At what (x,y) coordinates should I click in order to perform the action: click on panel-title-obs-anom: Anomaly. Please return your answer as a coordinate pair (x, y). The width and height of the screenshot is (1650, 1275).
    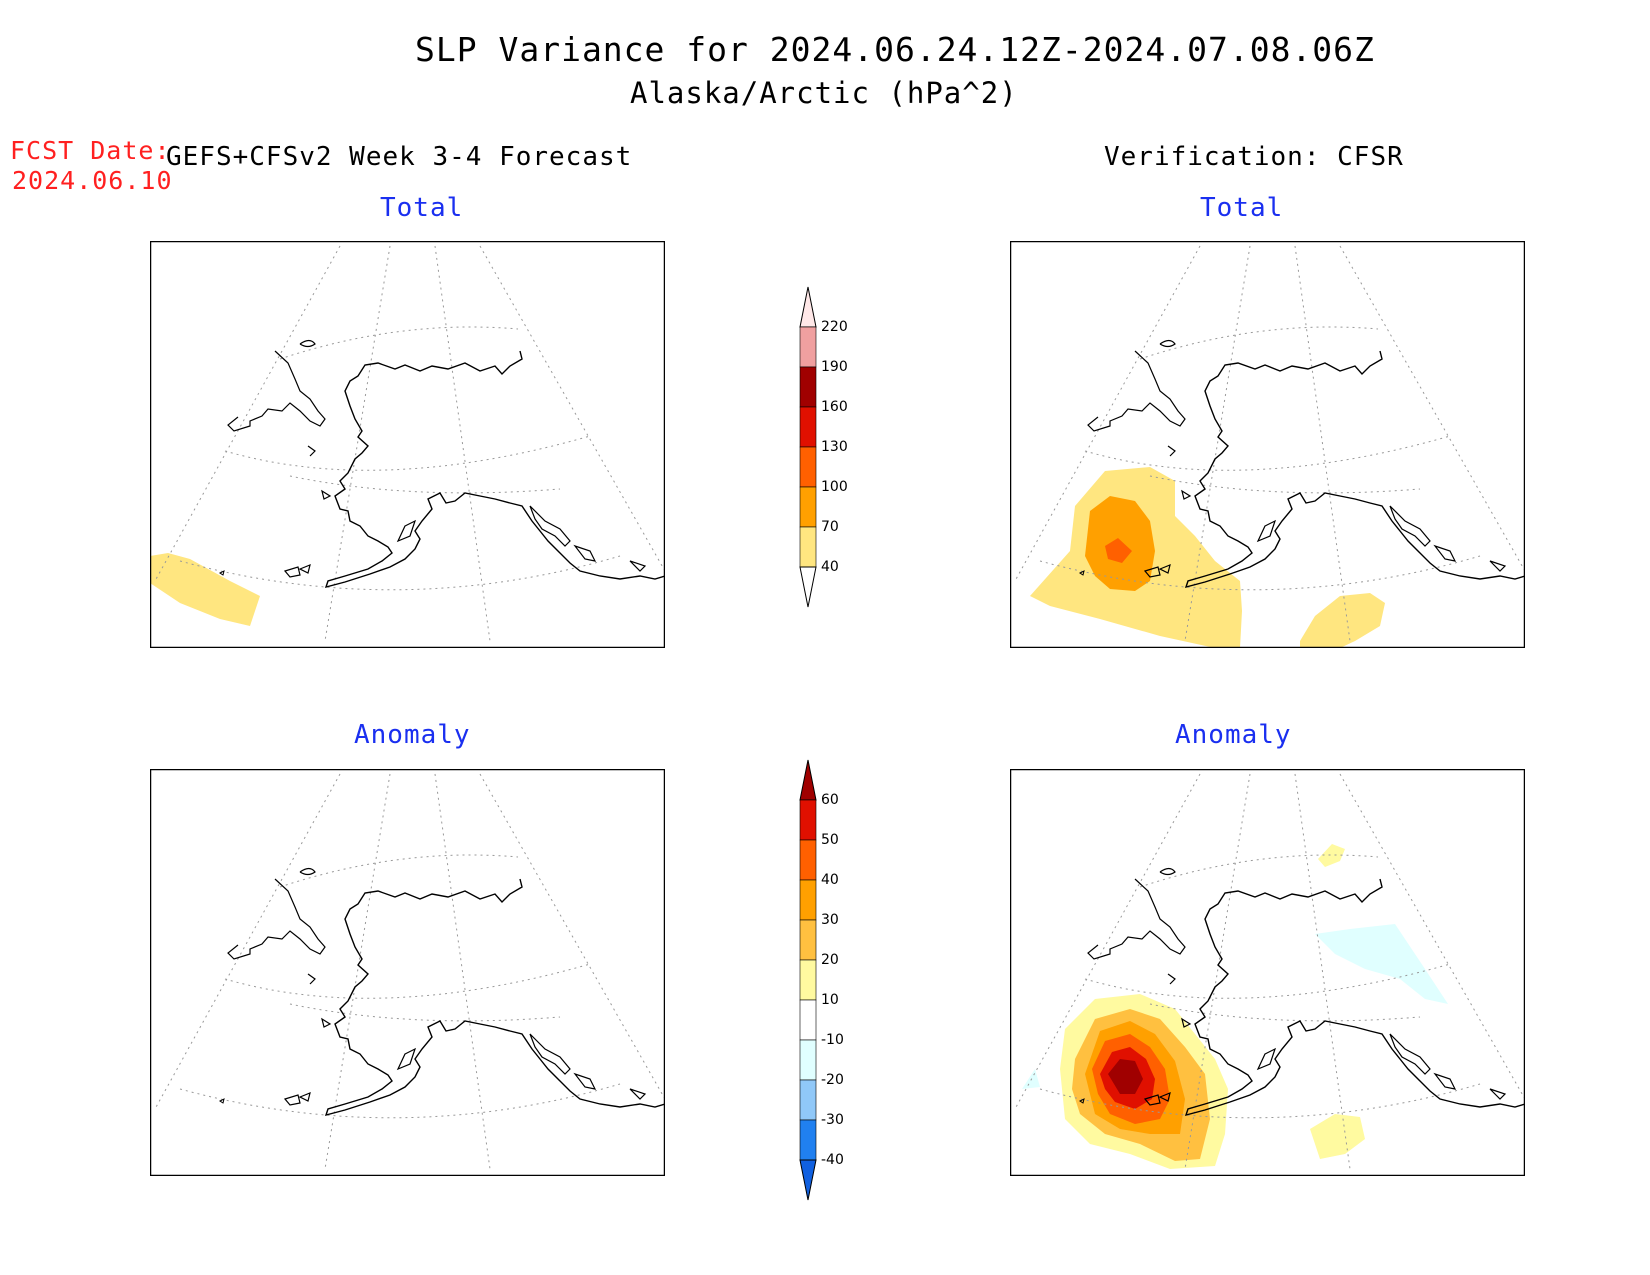
    Looking at the image, I should click on (1233, 735).